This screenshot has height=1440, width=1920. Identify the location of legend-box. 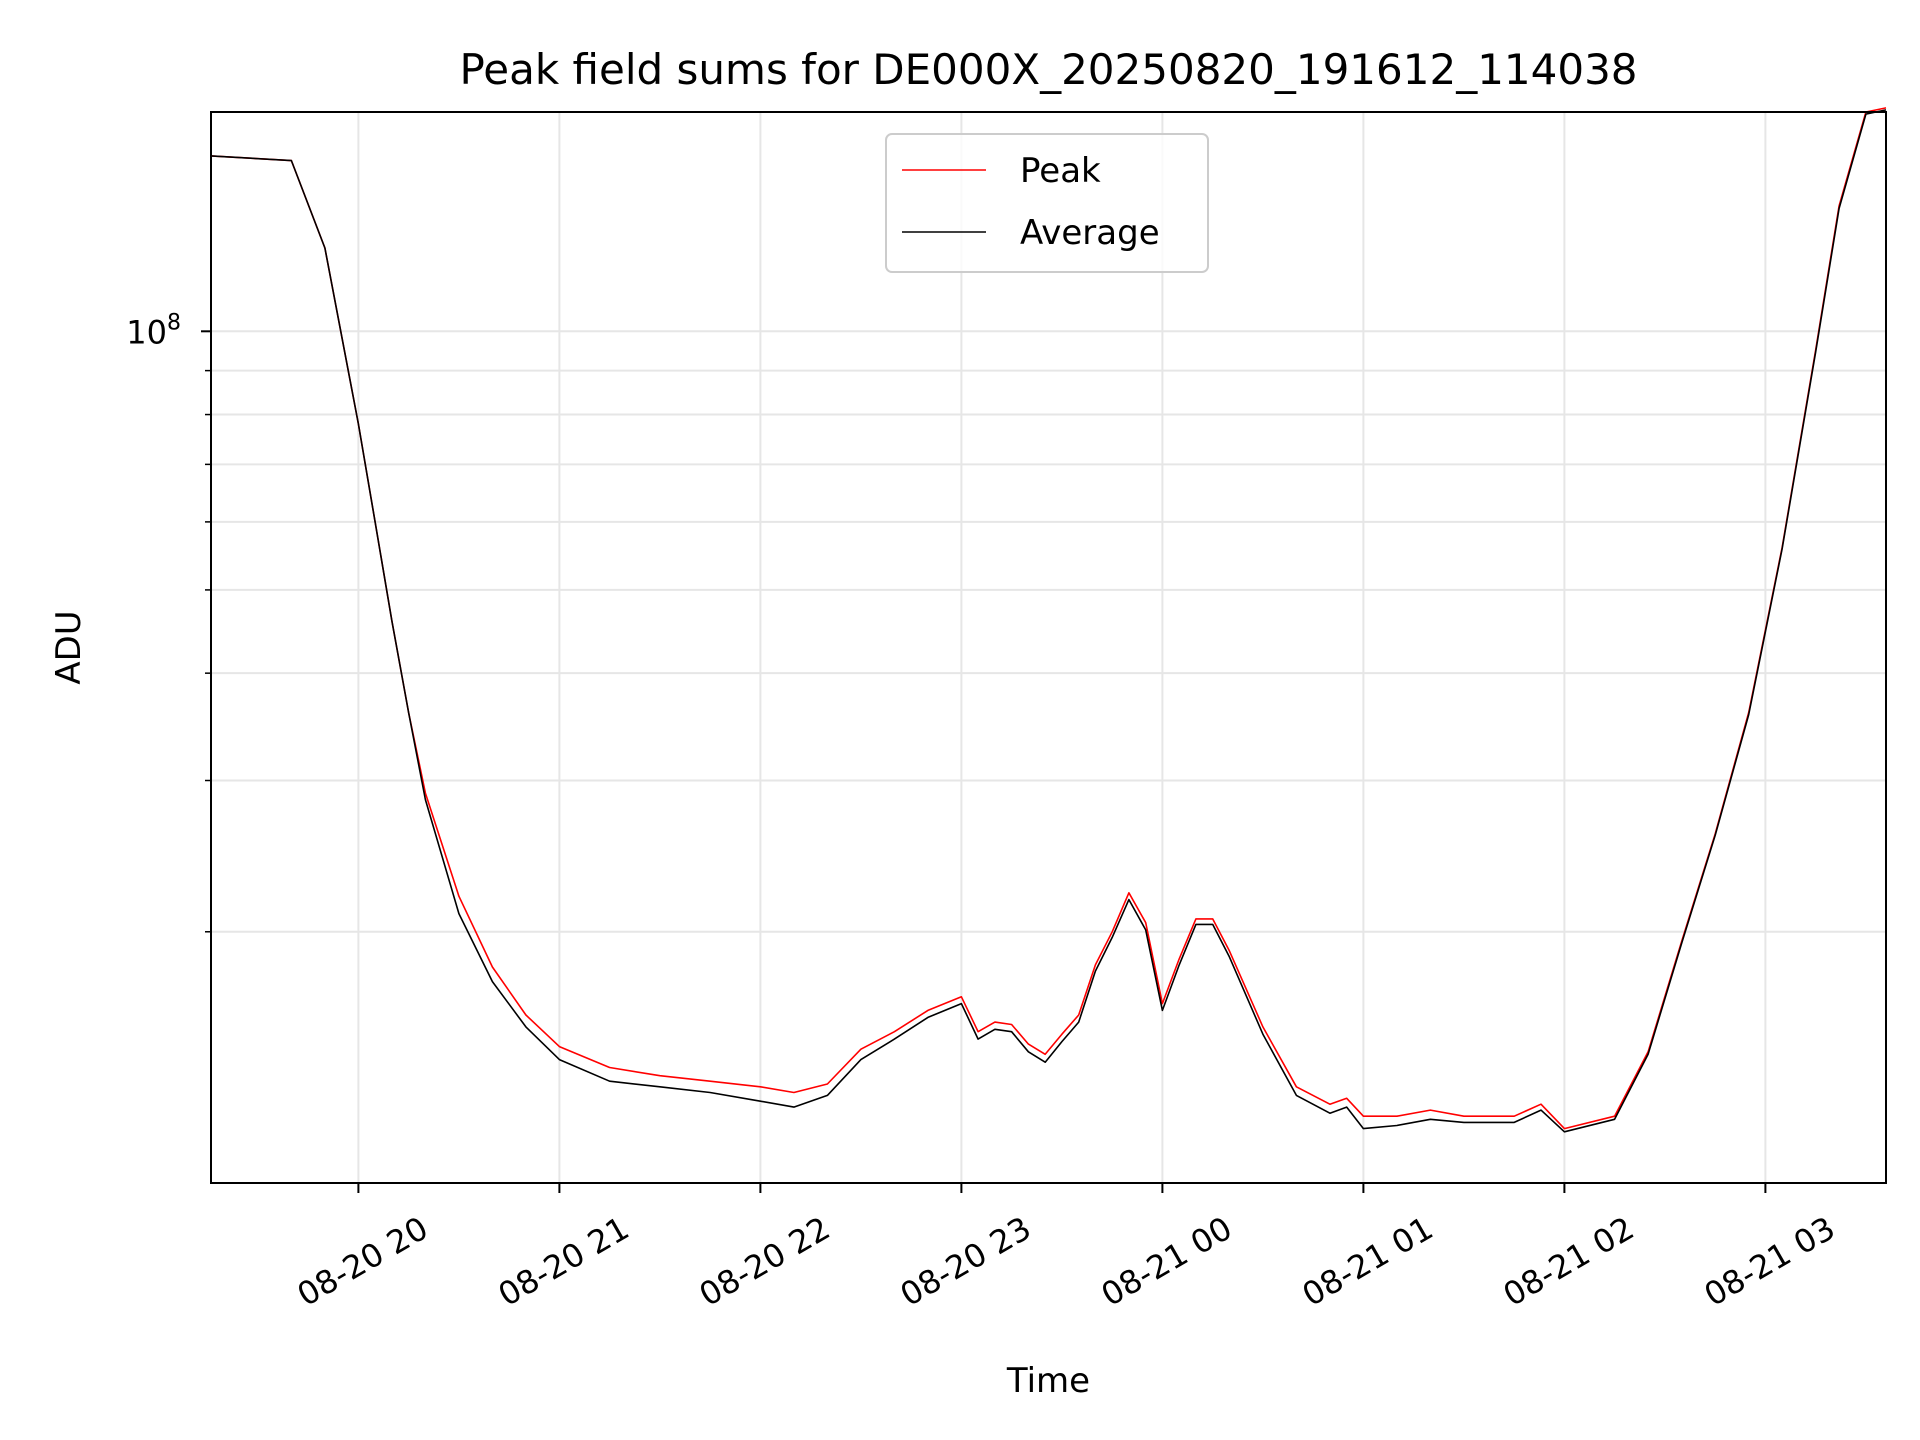
(1047, 203).